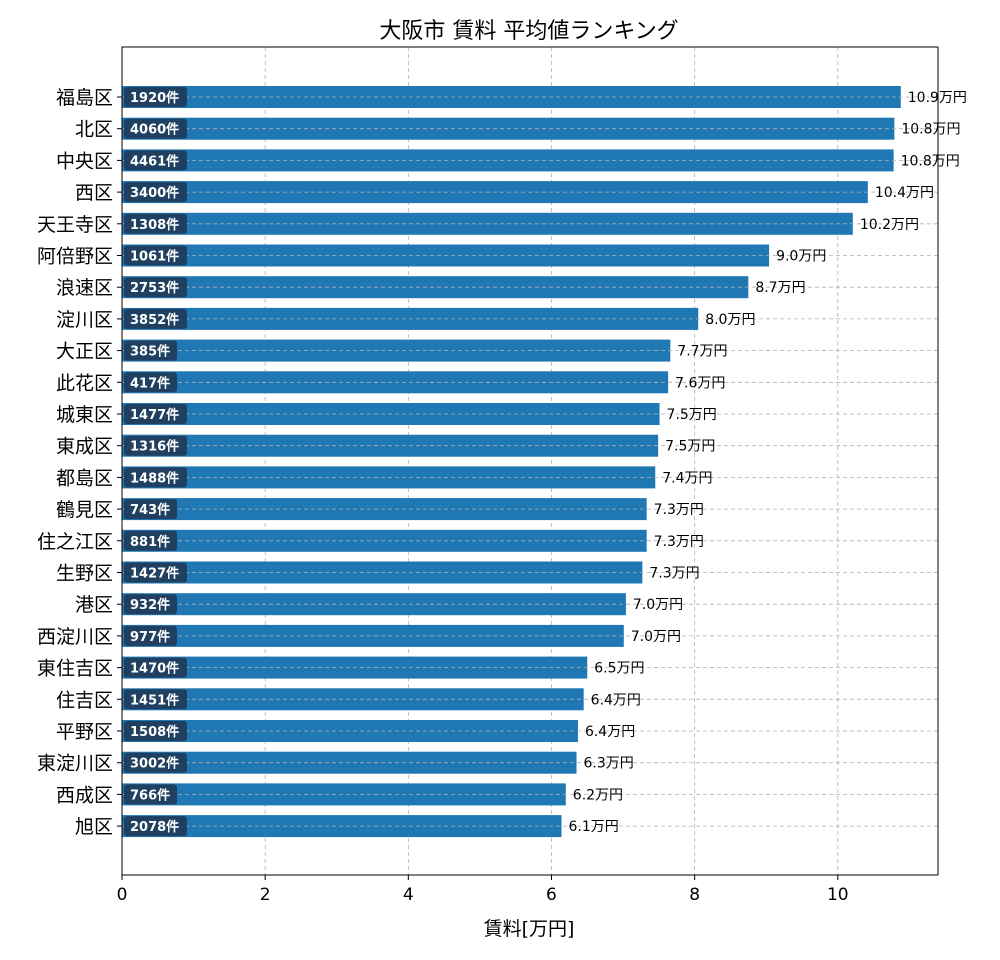 This screenshot has width=1000, height=960. I want to click on y-tick-label: 大正区, so click(84, 352).